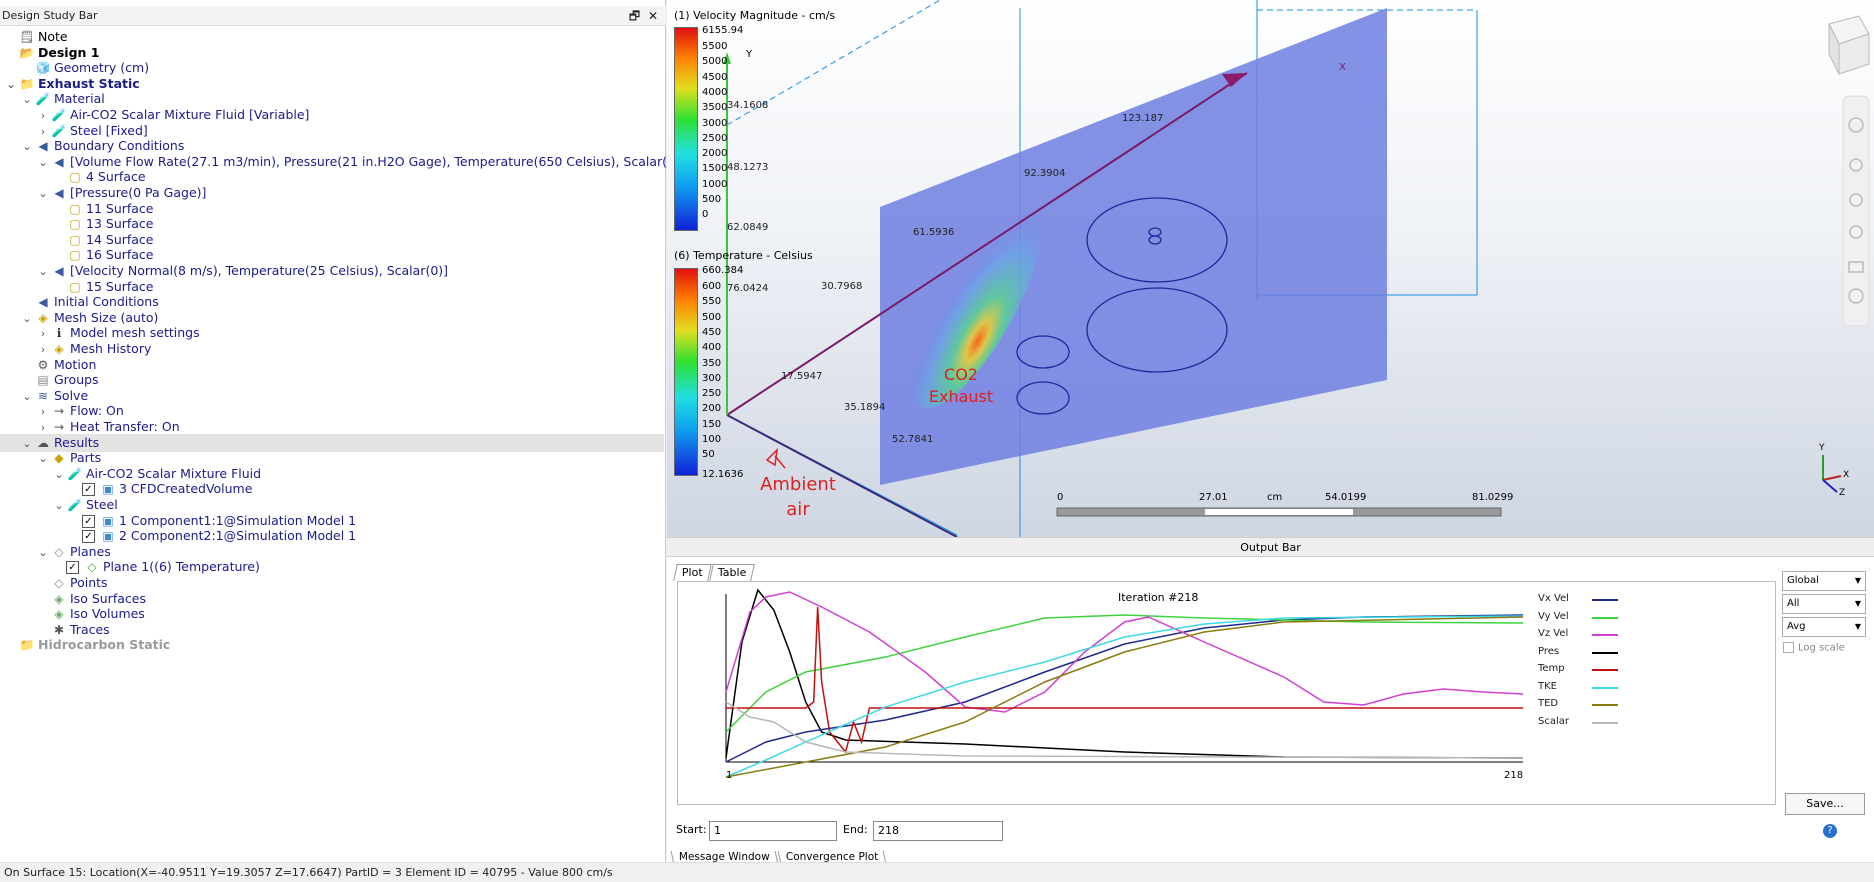 The width and height of the screenshot is (1874, 882). What do you see at coordinates (156, 474) in the screenshot?
I see `tree-item: ⌄ 🧪 Air-CO2 Scalar Mixture Fluid` at bounding box center [156, 474].